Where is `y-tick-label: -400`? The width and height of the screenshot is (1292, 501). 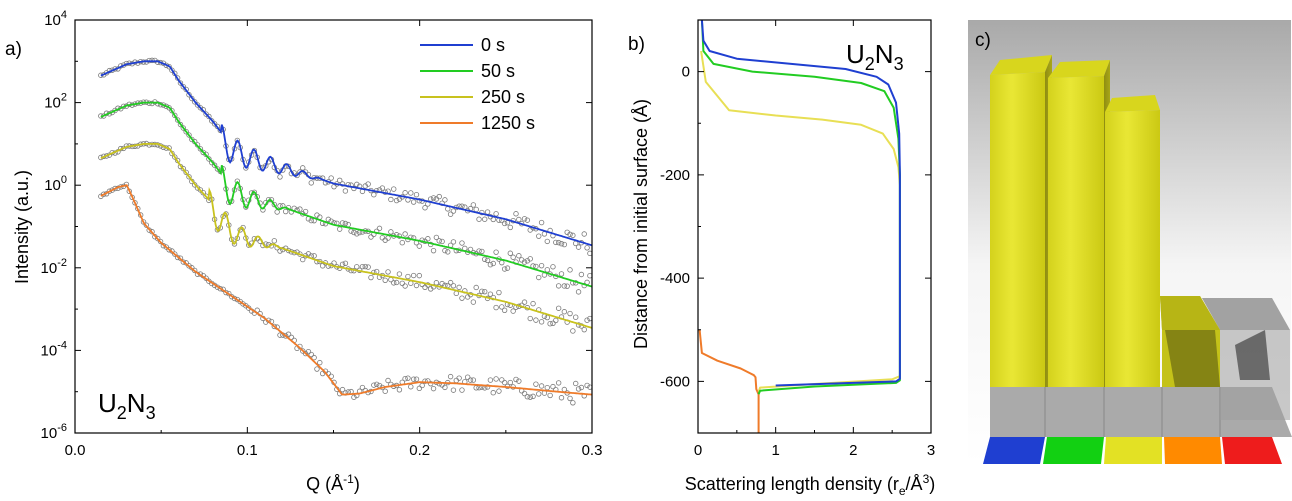
y-tick-label: -400 is located at coordinates (675, 278).